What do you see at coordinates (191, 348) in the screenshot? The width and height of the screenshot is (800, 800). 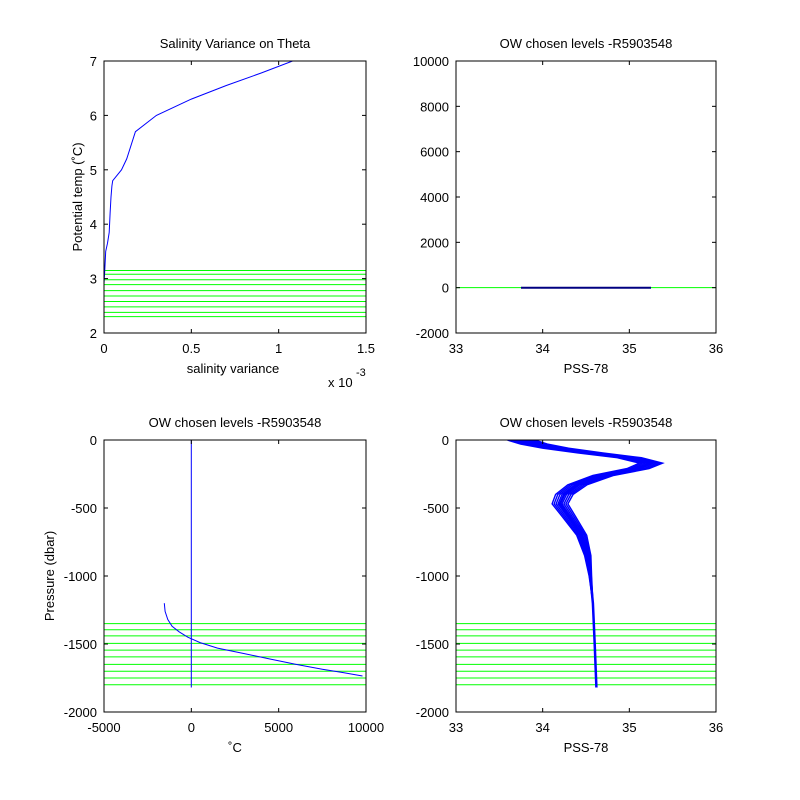 I see `x-tick-label: 0.5` at bounding box center [191, 348].